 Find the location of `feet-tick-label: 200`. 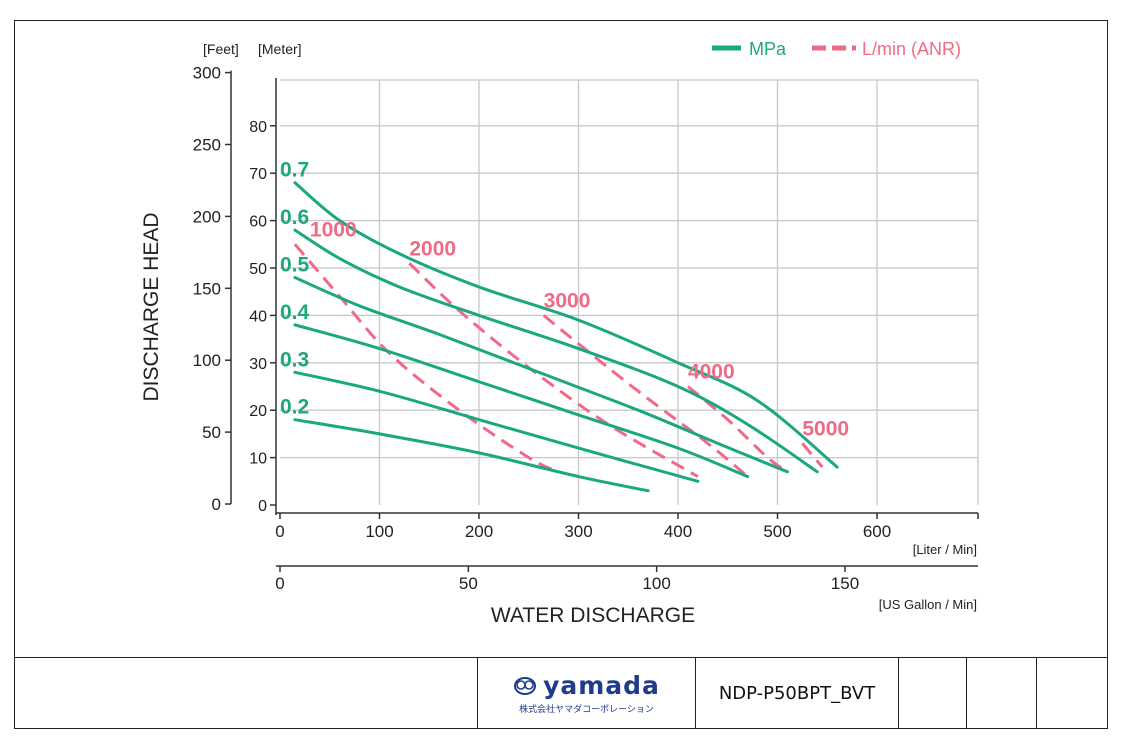

feet-tick-label: 200 is located at coordinates (207, 216).